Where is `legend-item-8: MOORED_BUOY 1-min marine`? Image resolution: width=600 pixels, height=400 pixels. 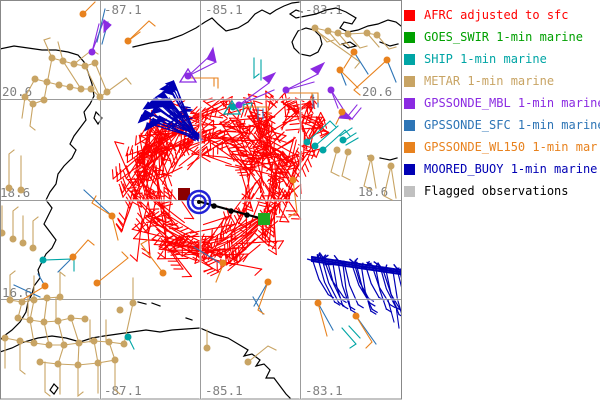
legend-item-8: MOORED_BUOY 1-min marine is located at coordinates (502, 169).